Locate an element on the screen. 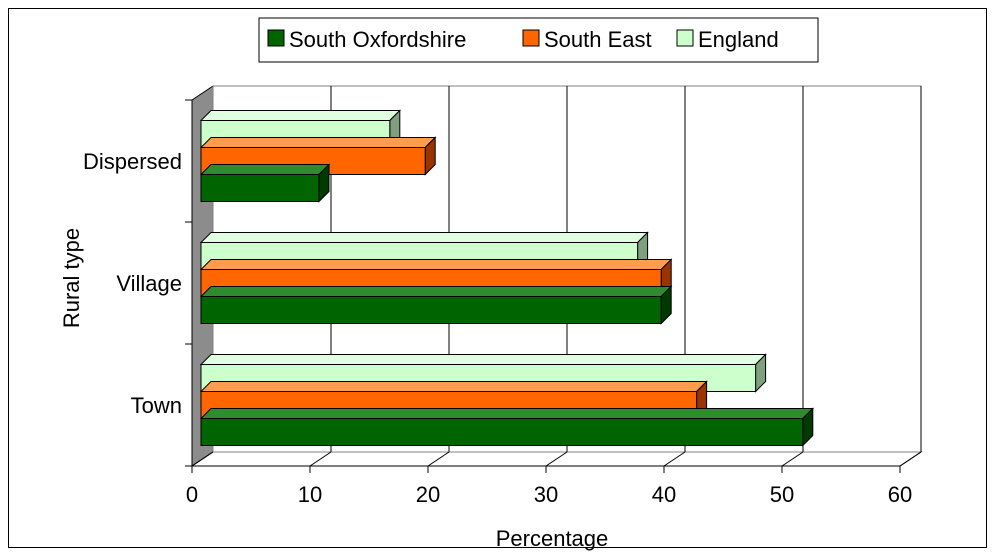 This screenshot has width=997, height=555. legend-label: South East is located at coordinates (598, 39).